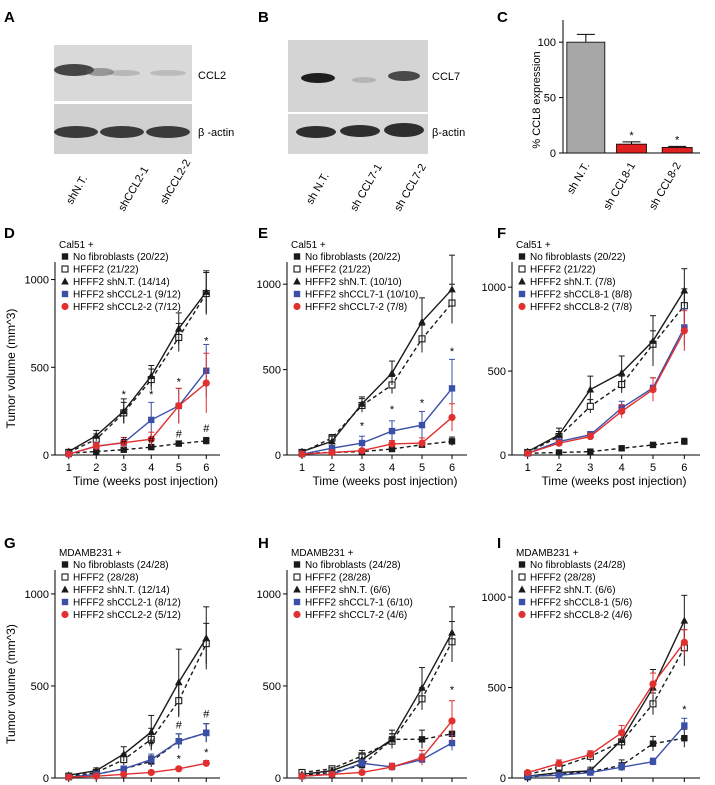  What do you see at coordinates (11, 684) in the screenshot?
I see `y-axis-label: Tumor volume (mm^3)` at bounding box center [11, 684].